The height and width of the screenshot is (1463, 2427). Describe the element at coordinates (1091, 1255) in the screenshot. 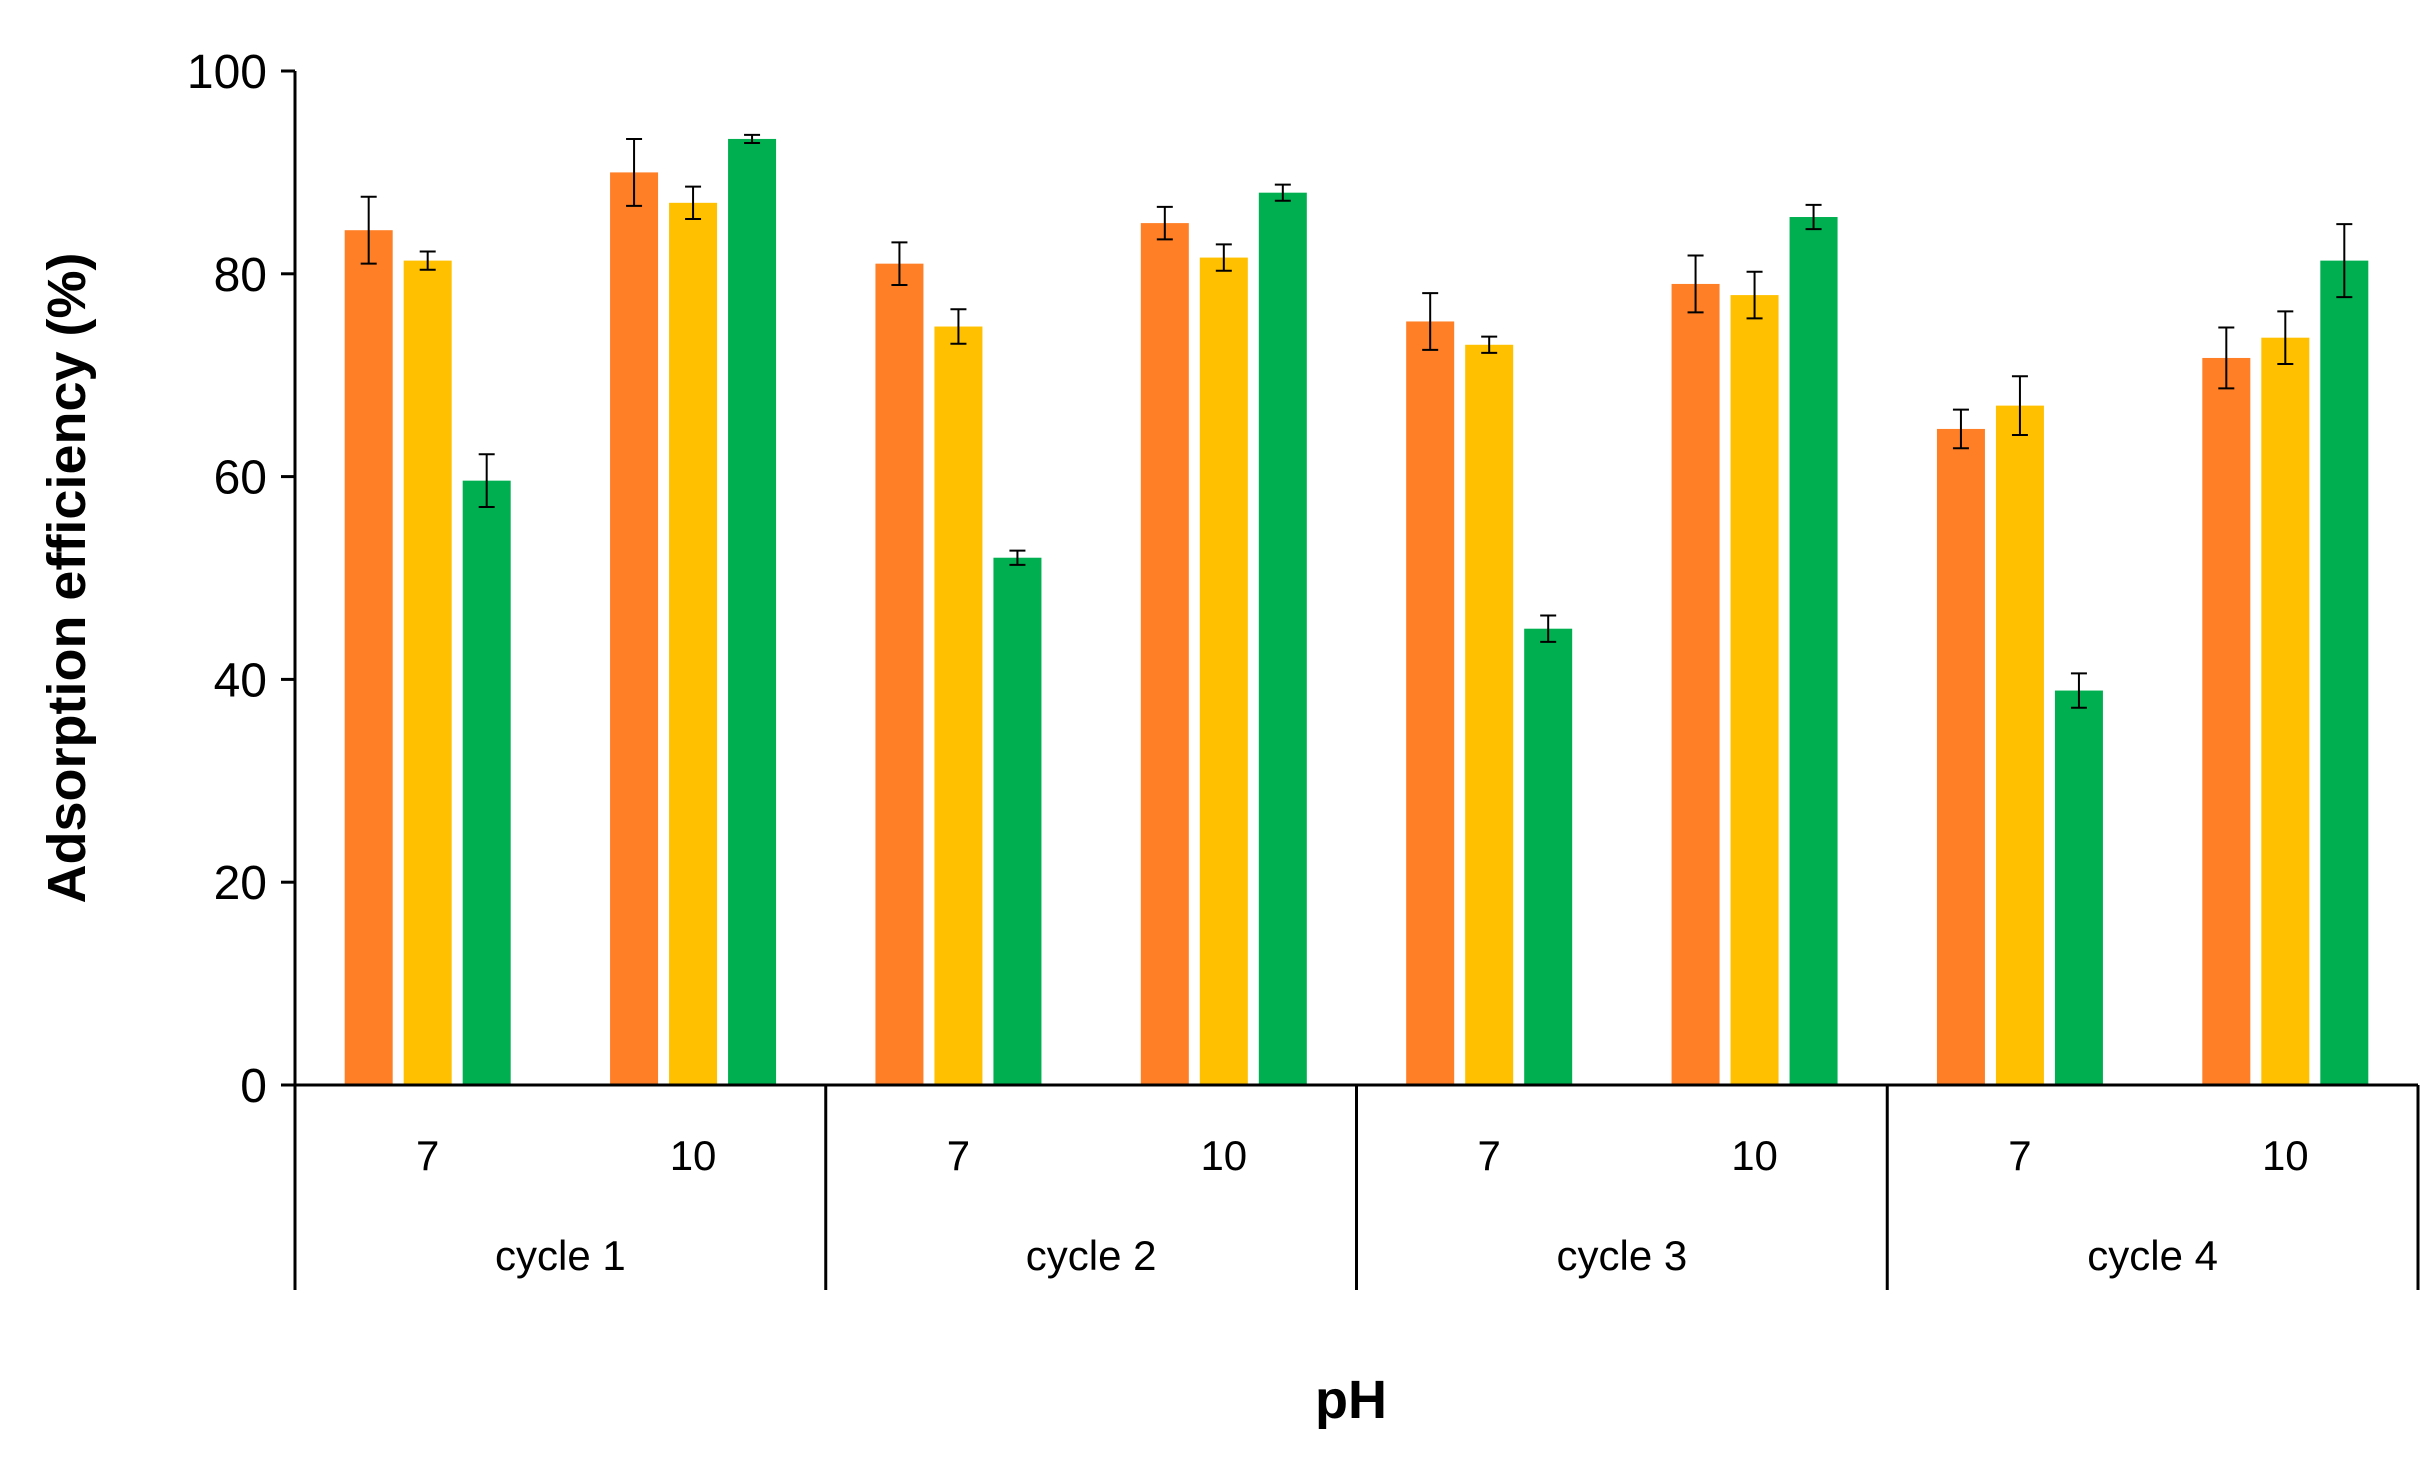

I see `x-group-label-1: cycle 2` at that location.